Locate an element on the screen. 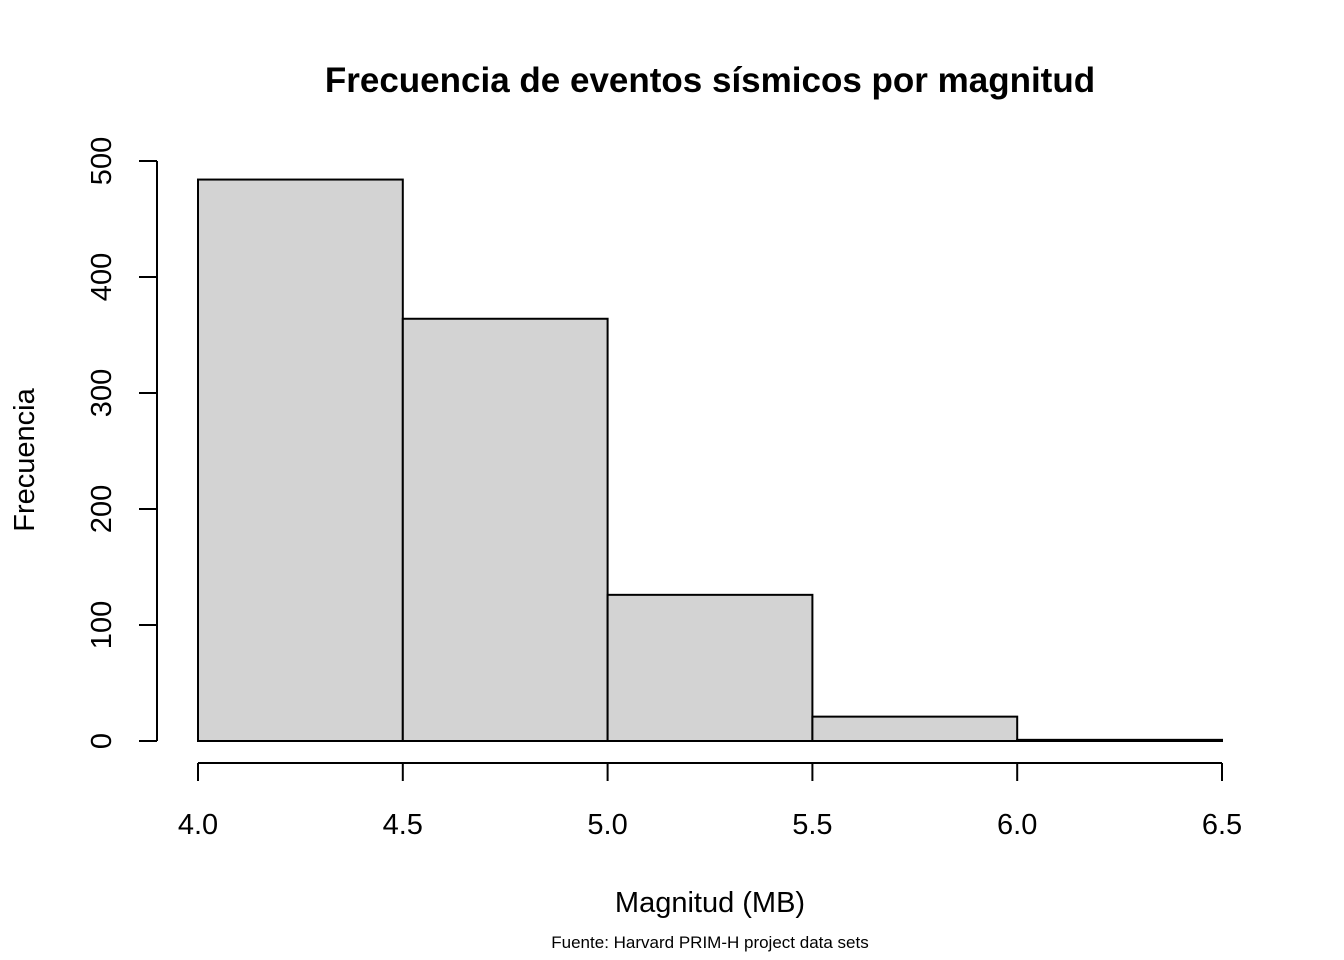 The width and height of the screenshot is (1344, 960). y-axis: 0 100 200 300 400 500 is located at coordinates (122, 443).